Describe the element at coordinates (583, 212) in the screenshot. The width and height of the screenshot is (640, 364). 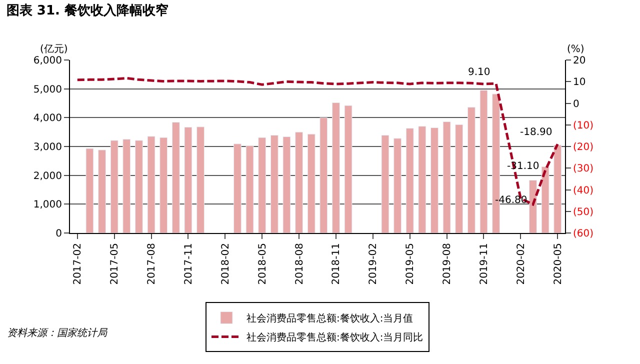
I see `y2-tick-label: (50)` at that location.